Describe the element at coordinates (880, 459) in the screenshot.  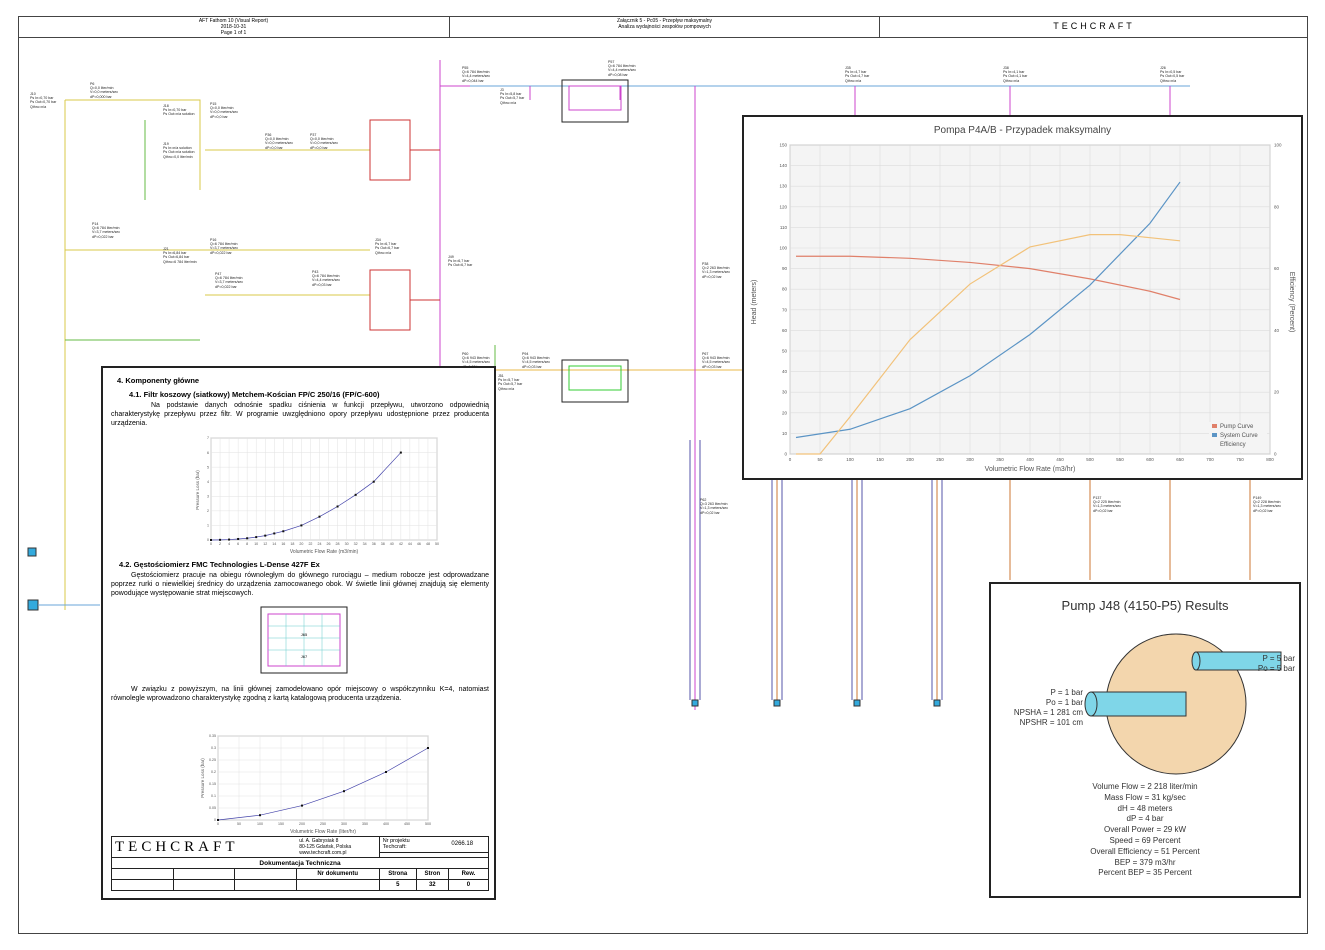
I see `x-tick-label: 150` at that location.